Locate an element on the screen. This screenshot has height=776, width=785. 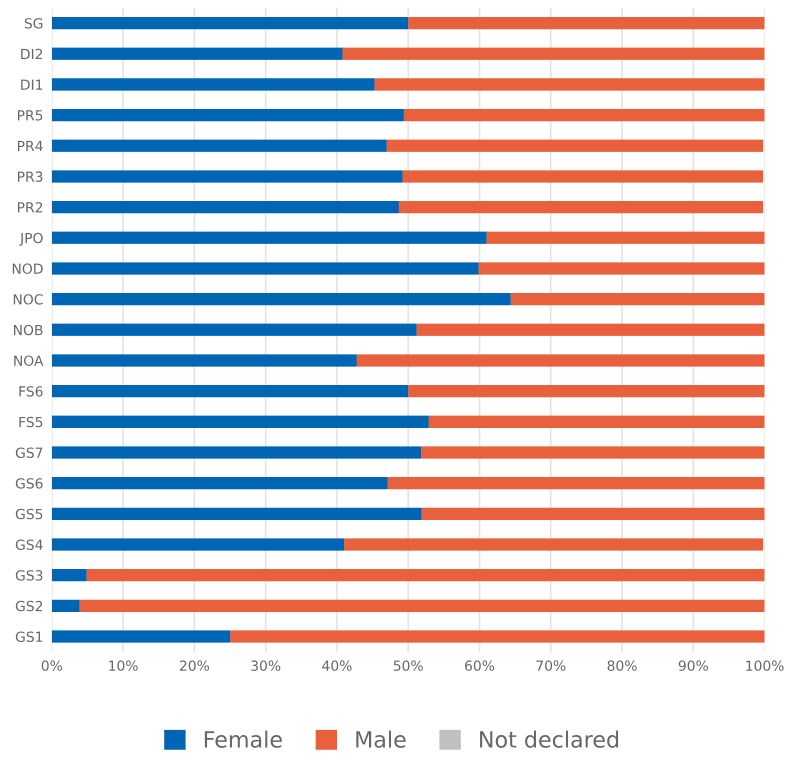
y-tick-label: NOC is located at coordinates (28, 299).